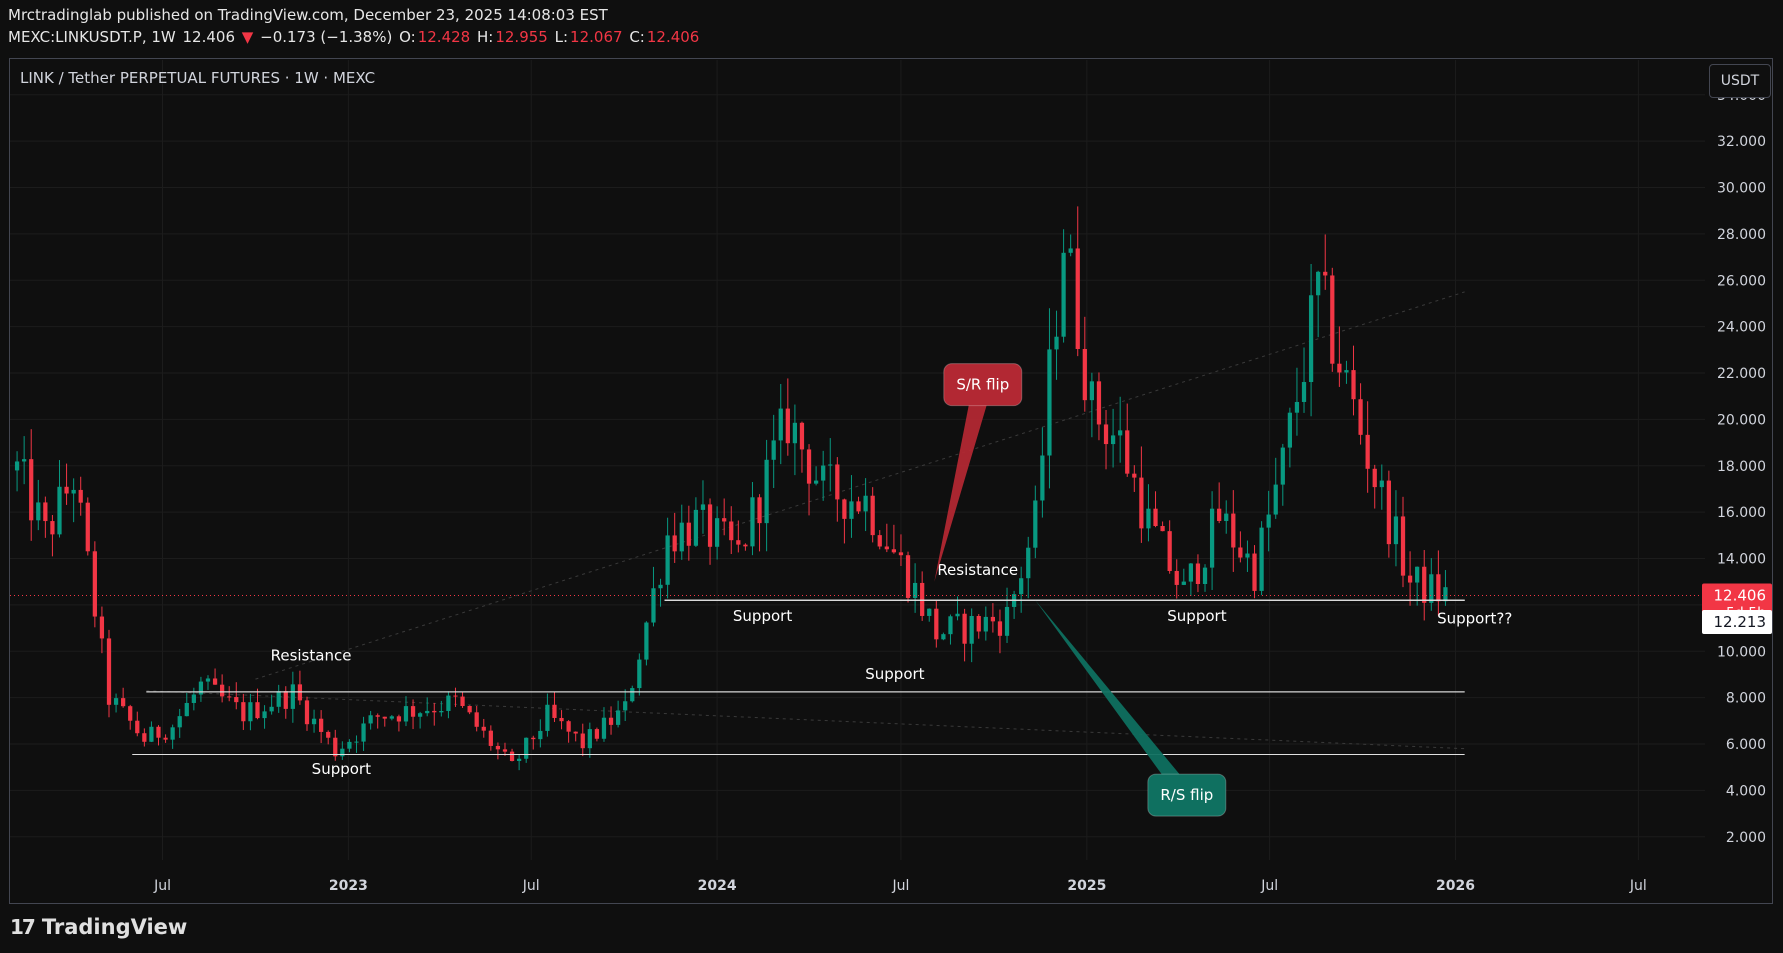  Describe the element at coordinates (637, 37) in the screenshot. I see `close-label: C:` at that location.